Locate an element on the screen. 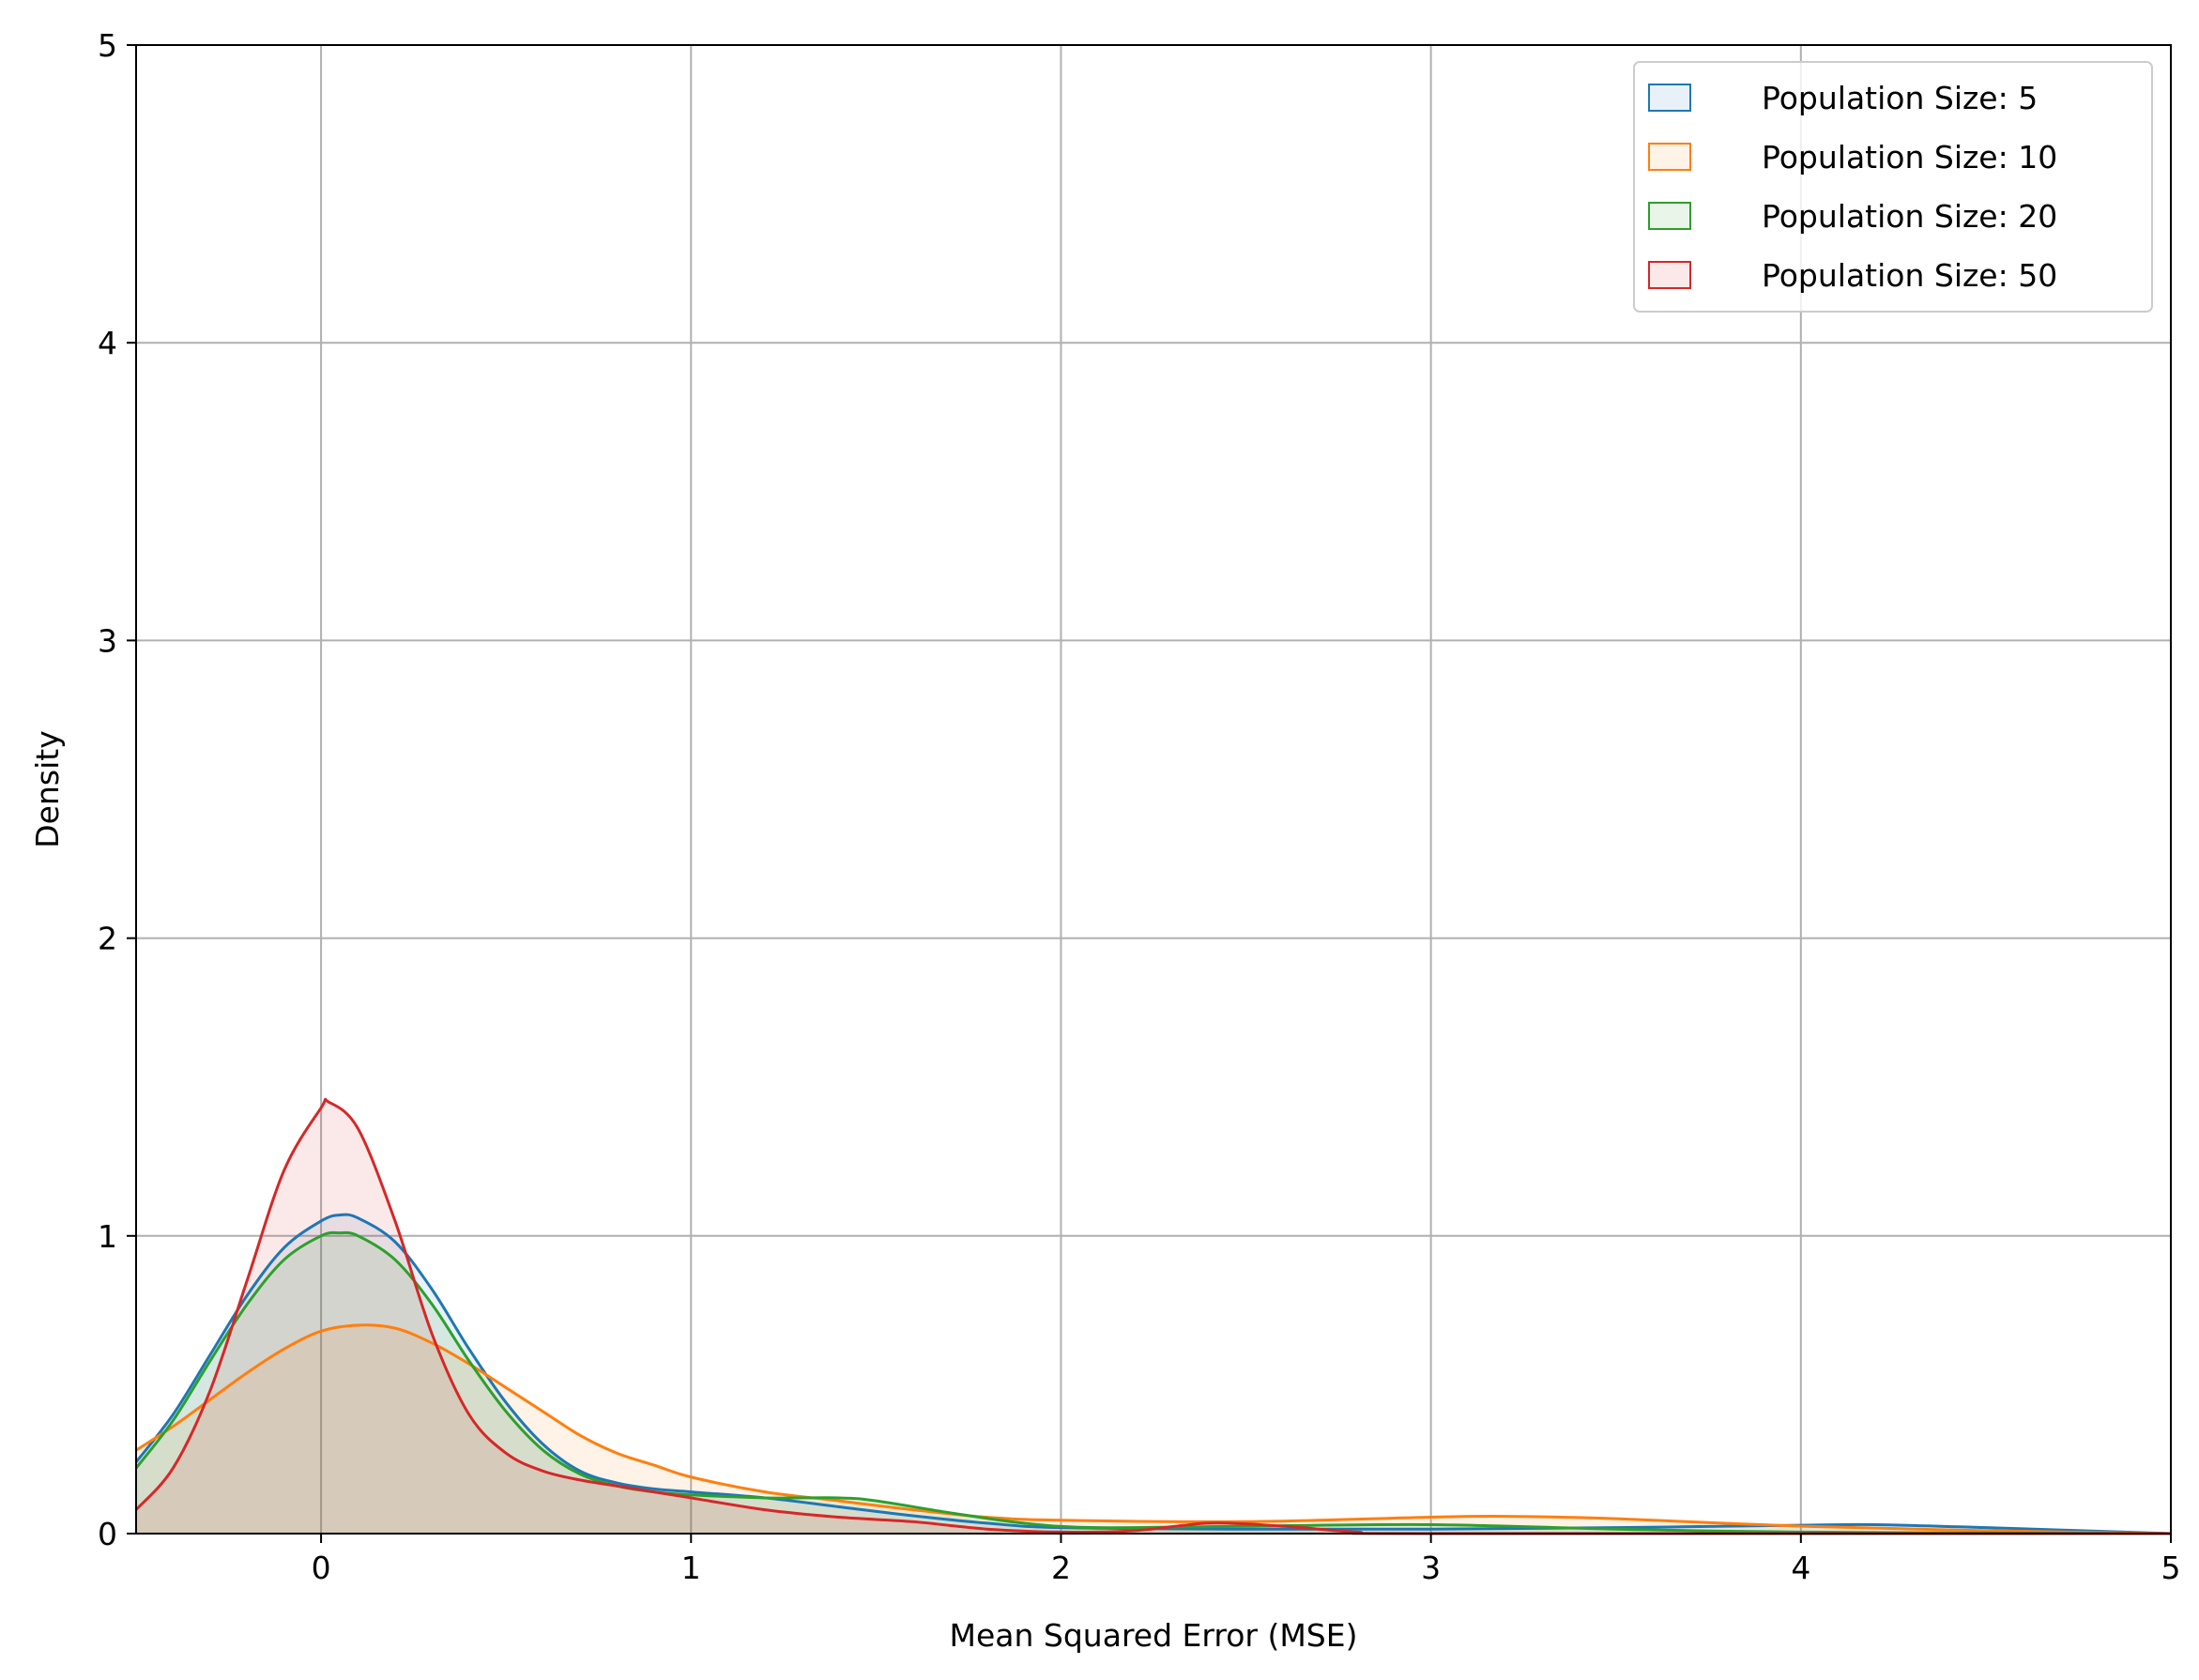 Image resolution: width=2199 pixels, height=1680 pixels. x-tick-label: 4 is located at coordinates (1800, 1568).